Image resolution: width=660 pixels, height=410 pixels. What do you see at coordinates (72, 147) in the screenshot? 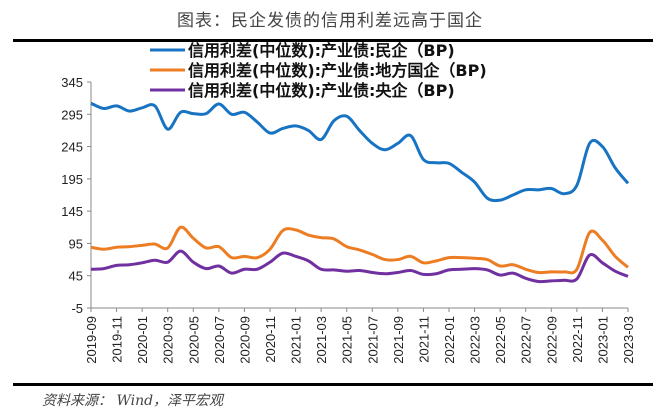
I see `y-tick-label: 245` at bounding box center [72, 147].